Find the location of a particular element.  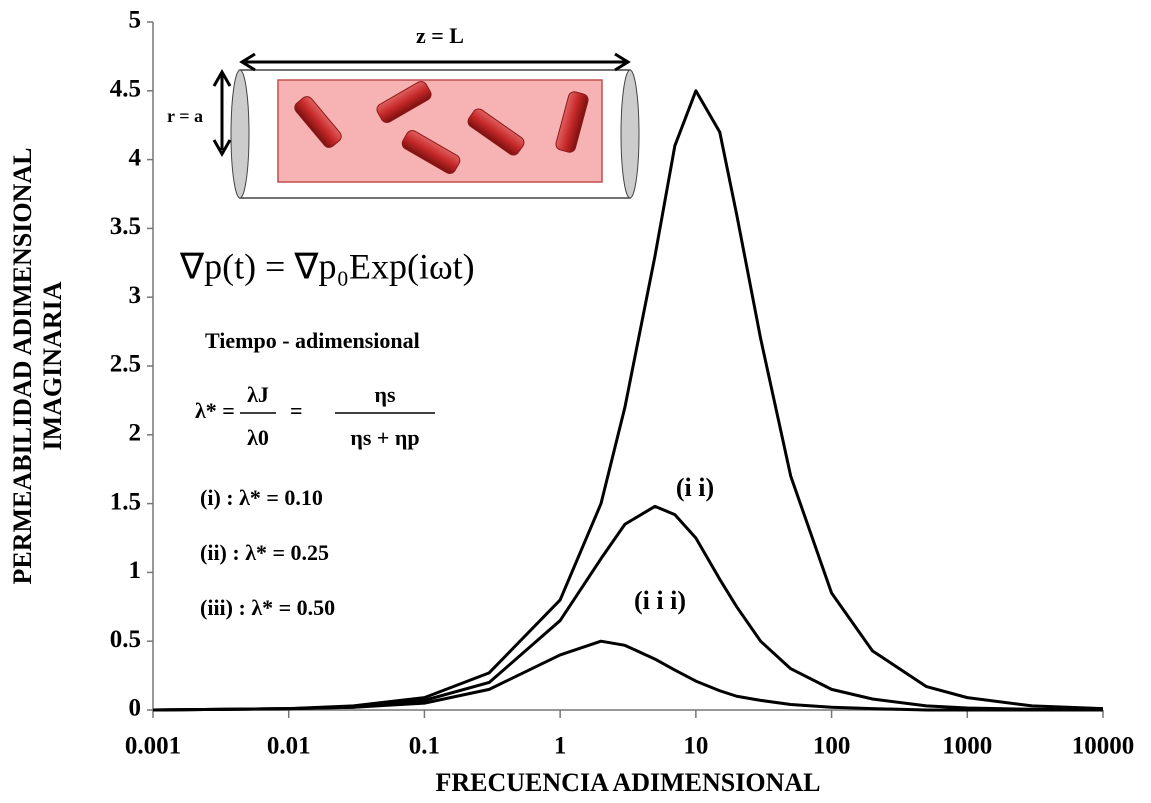

x-tick-label: 100 is located at coordinates (832, 746).